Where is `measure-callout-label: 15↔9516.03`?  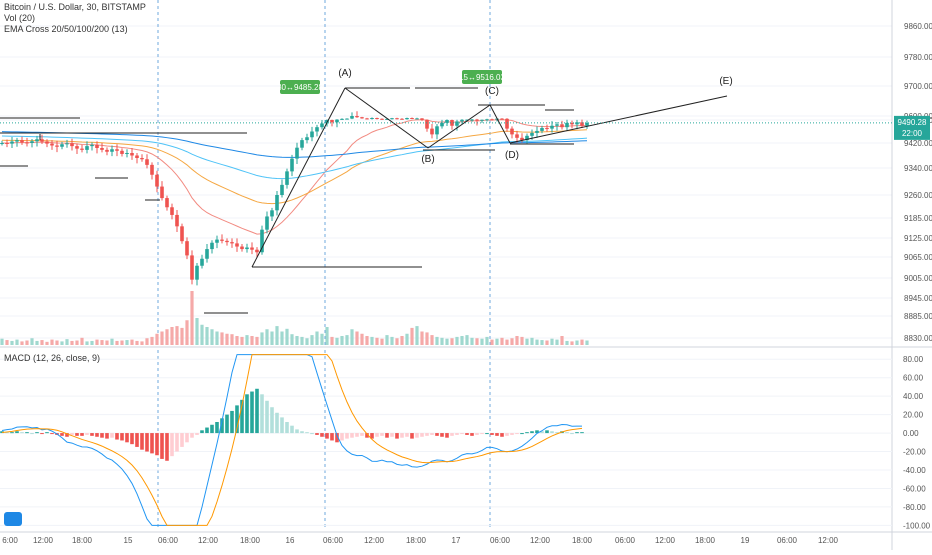
measure-callout-label: 15↔9516.03 is located at coordinates (482, 77).